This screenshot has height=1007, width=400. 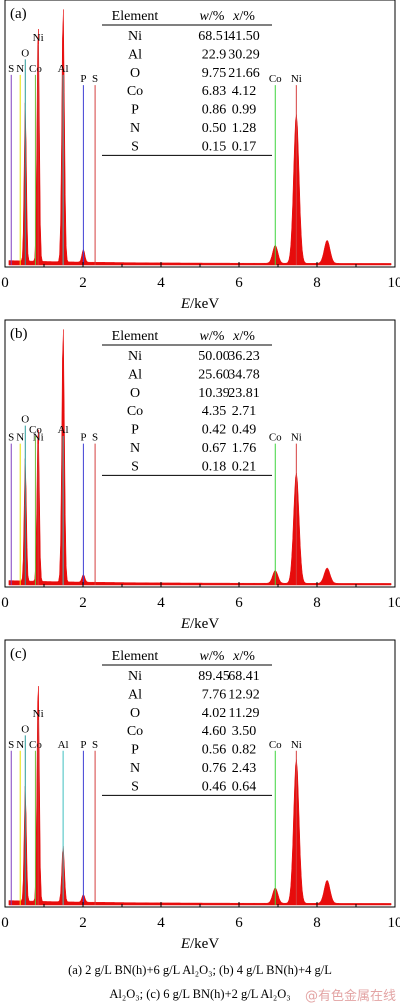 I want to click on table-cell: 9.75, so click(x=214, y=73).